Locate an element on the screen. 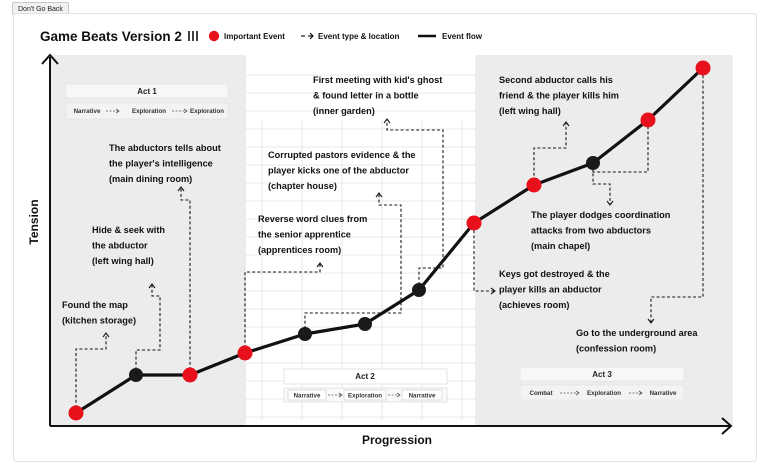 The width and height of the screenshot is (768, 473). act-3-chip-arrows is located at coordinates (601, 393).